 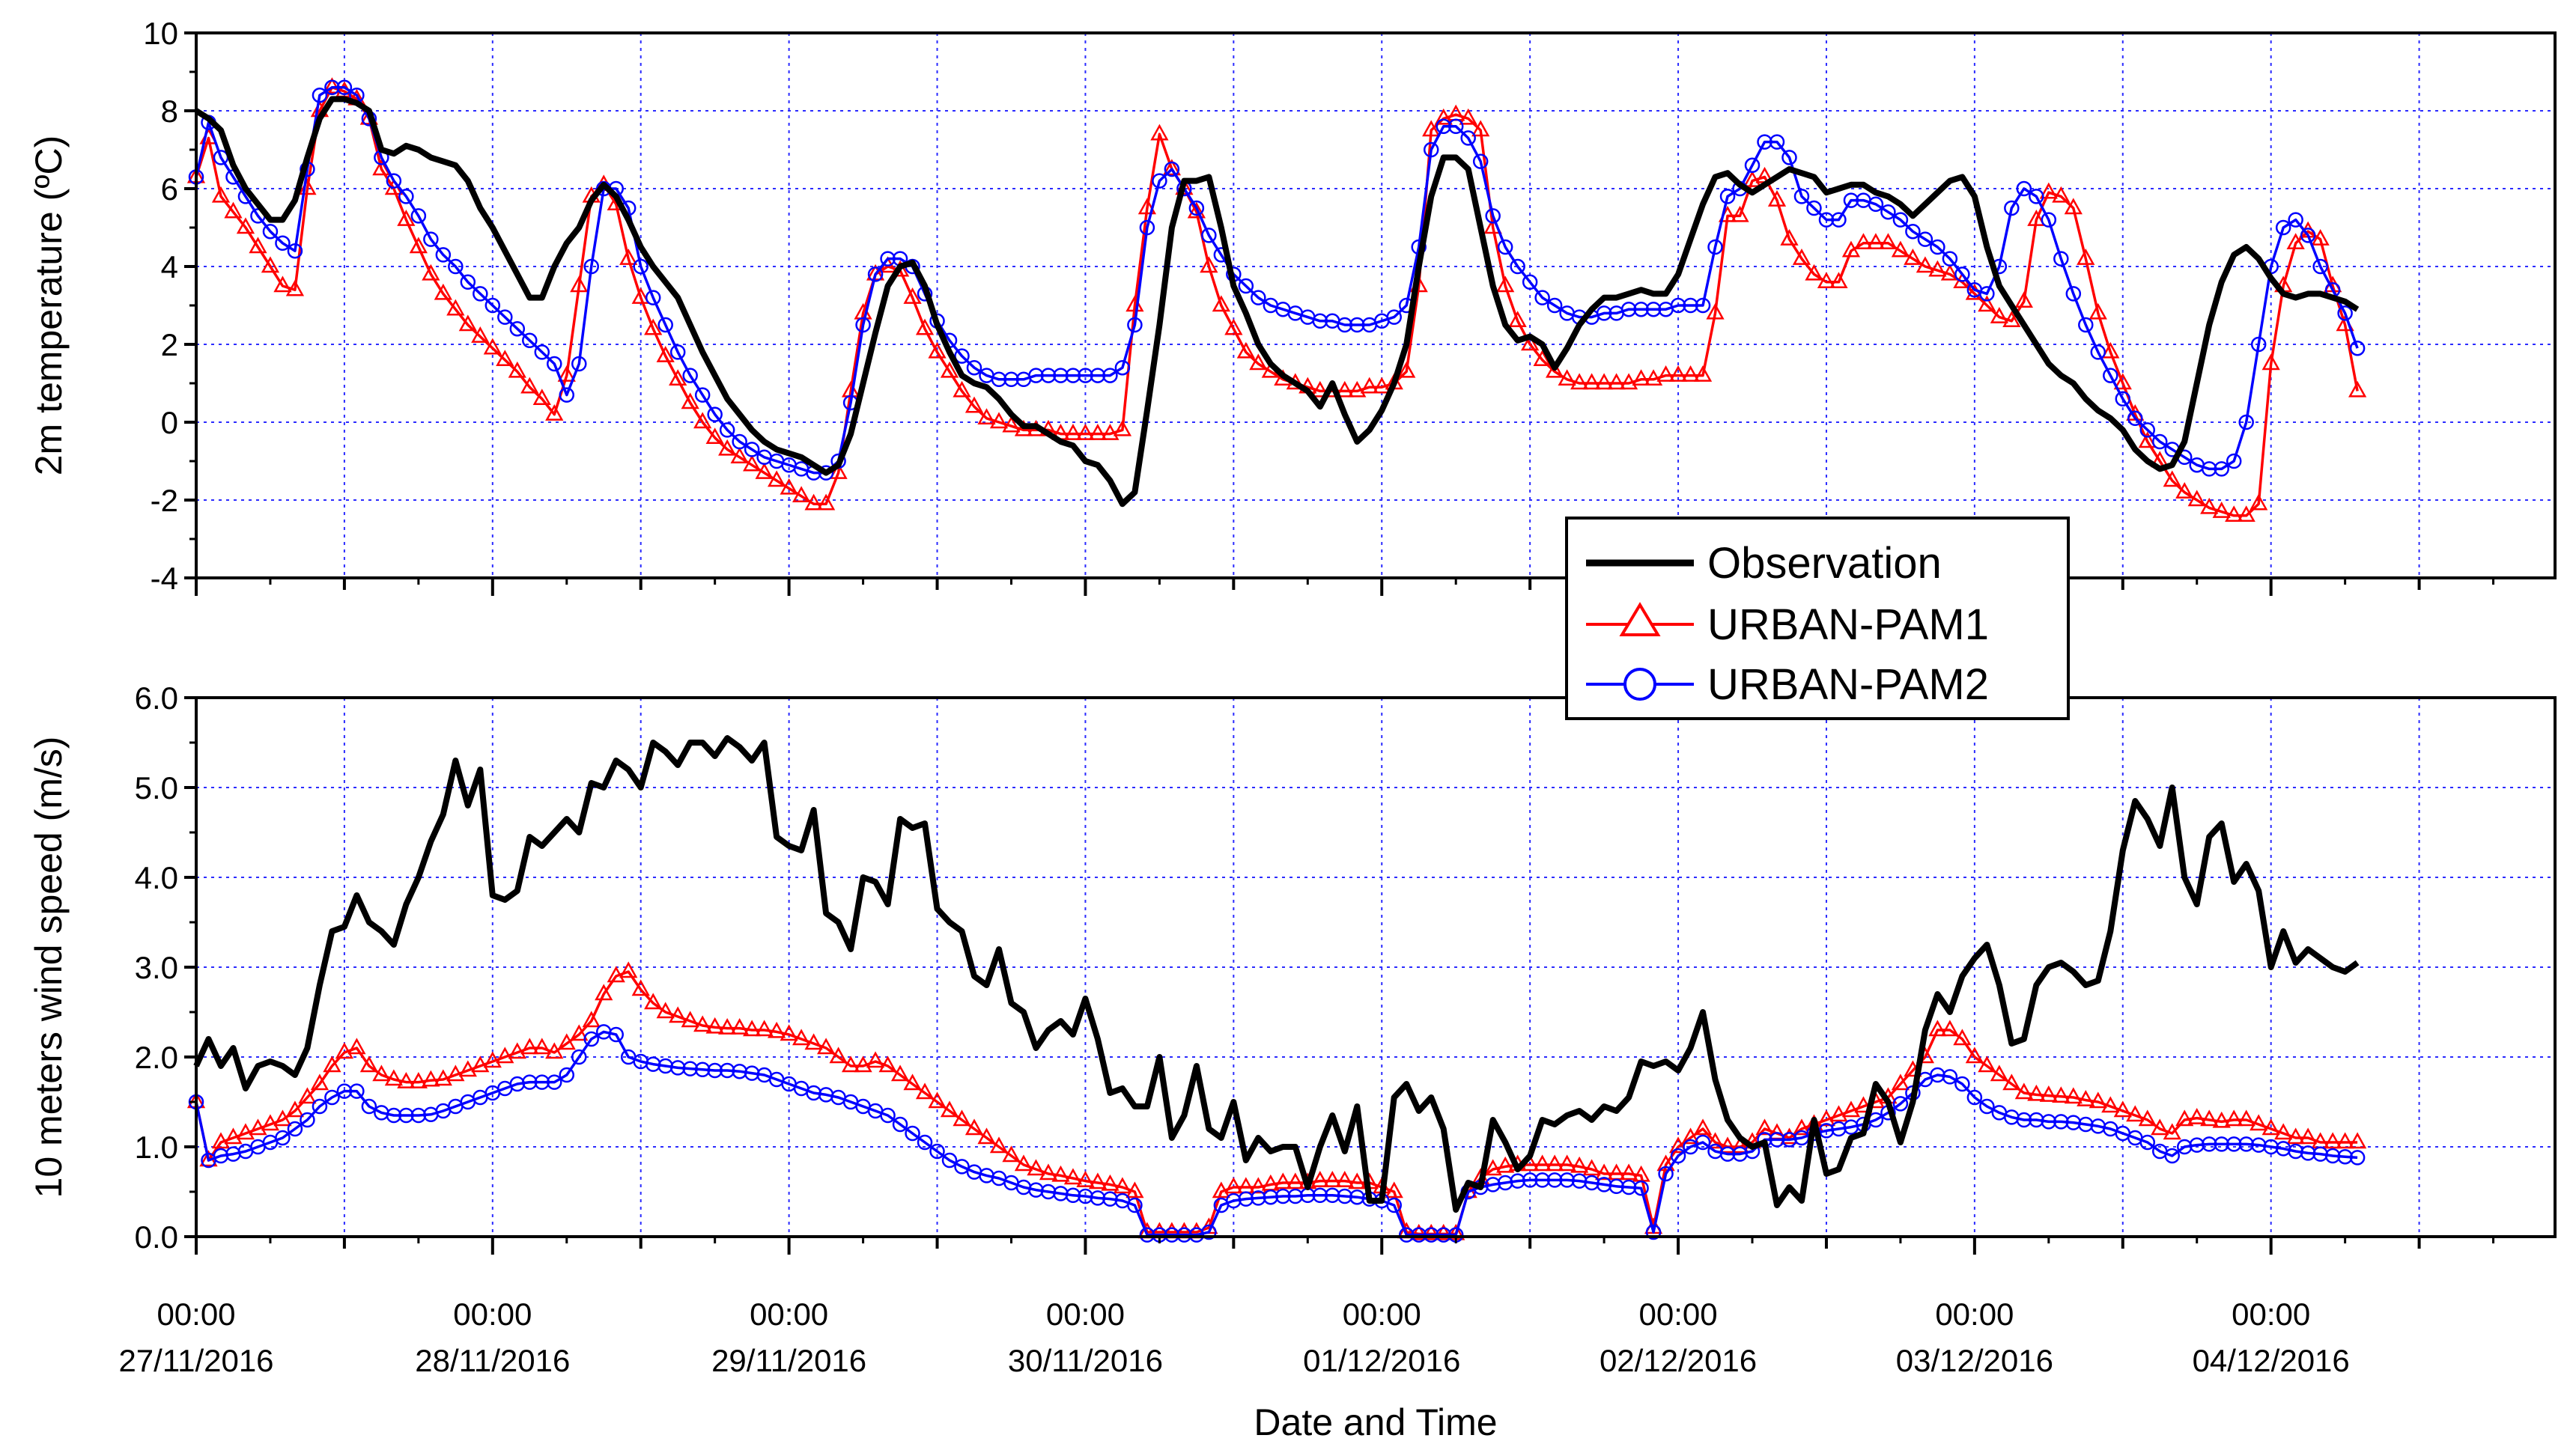 I want to click on x-tick-label-date: 01/12/2016, so click(x=1381, y=1360).